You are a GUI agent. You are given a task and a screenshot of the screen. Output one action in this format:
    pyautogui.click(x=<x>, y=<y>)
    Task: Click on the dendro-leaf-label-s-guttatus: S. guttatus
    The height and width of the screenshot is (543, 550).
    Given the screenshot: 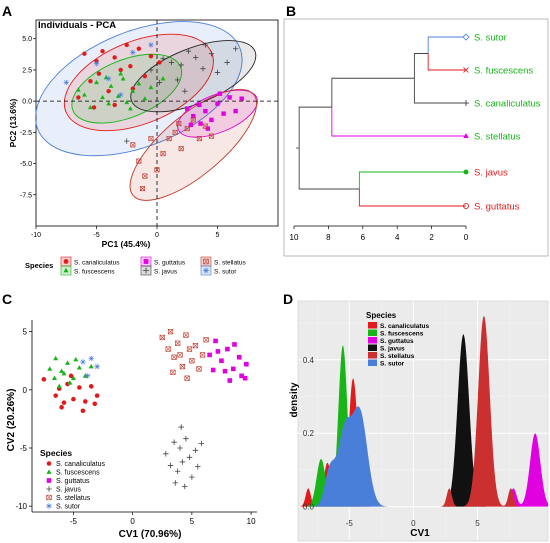 What is the action you would take?
    pyautogui.click(x=497, y=207)
    